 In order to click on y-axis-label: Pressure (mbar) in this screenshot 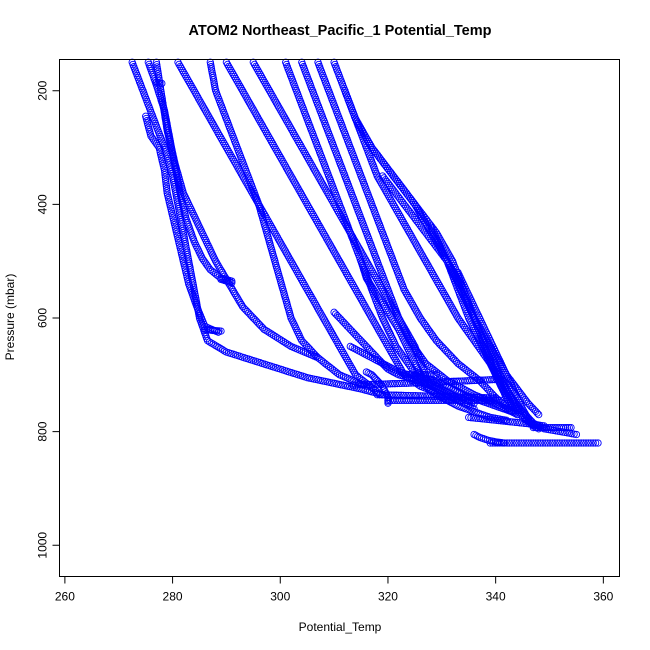, I will do `click(10, 317)`.